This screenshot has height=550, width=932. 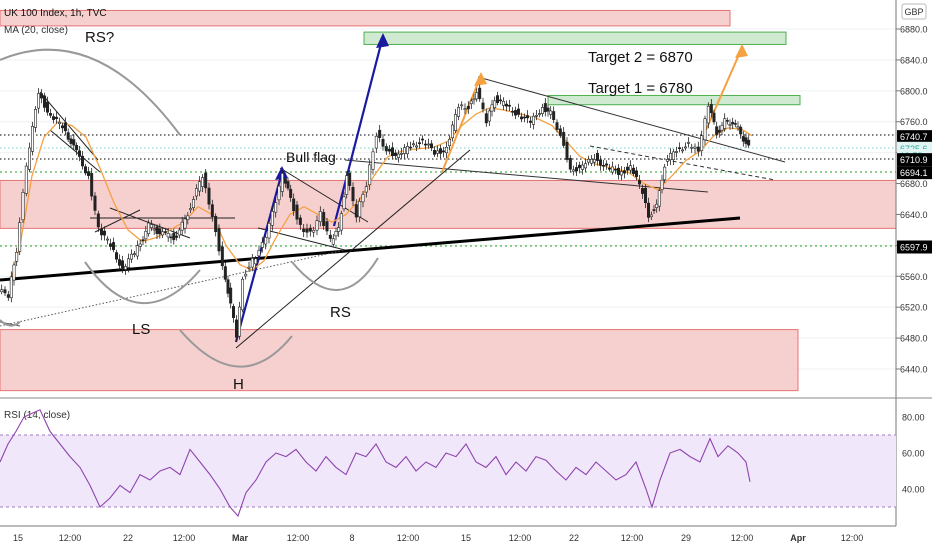 I want to click on h-rising-line, so click(x=353, y=249).